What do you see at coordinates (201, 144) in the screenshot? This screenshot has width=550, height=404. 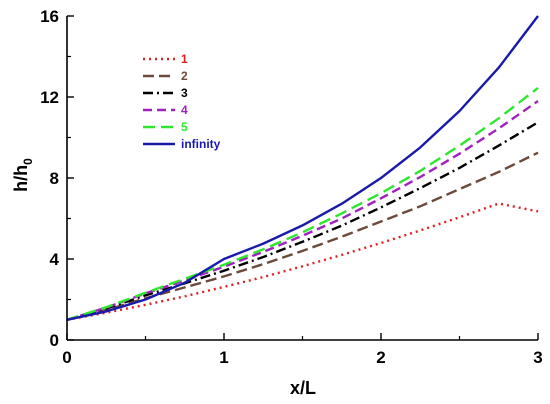 I see `legend-label-infinity: infinity` at bounding box center [201, 144].